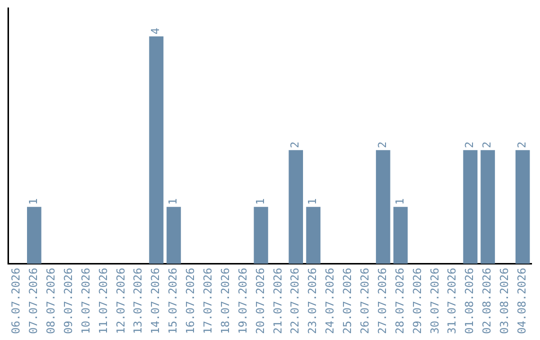  Describe the element at coordinates (399, 301) in the screenshot. I see `x-tick-label: 28.07.2026` at that location.